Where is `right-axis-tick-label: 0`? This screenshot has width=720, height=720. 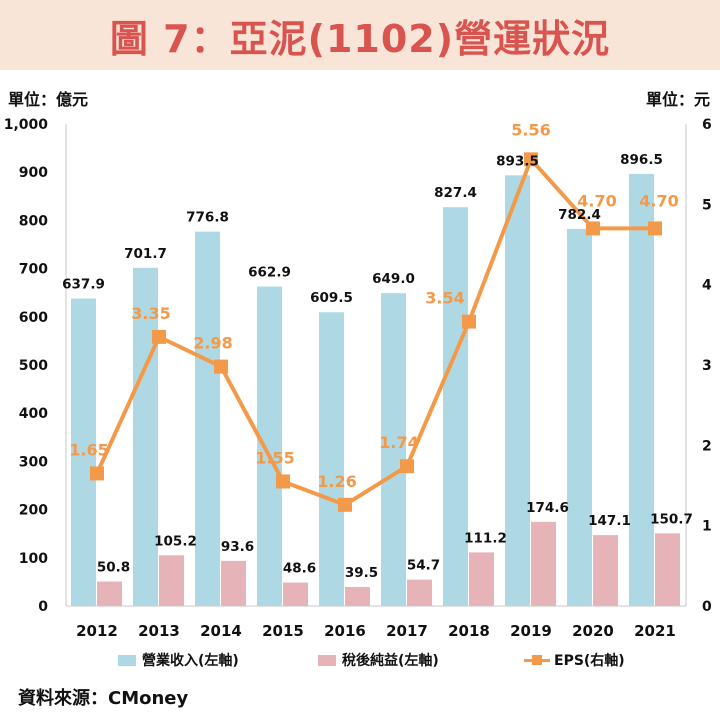
right-axis-tick-label: 0 is located at coordinates (707, 607).